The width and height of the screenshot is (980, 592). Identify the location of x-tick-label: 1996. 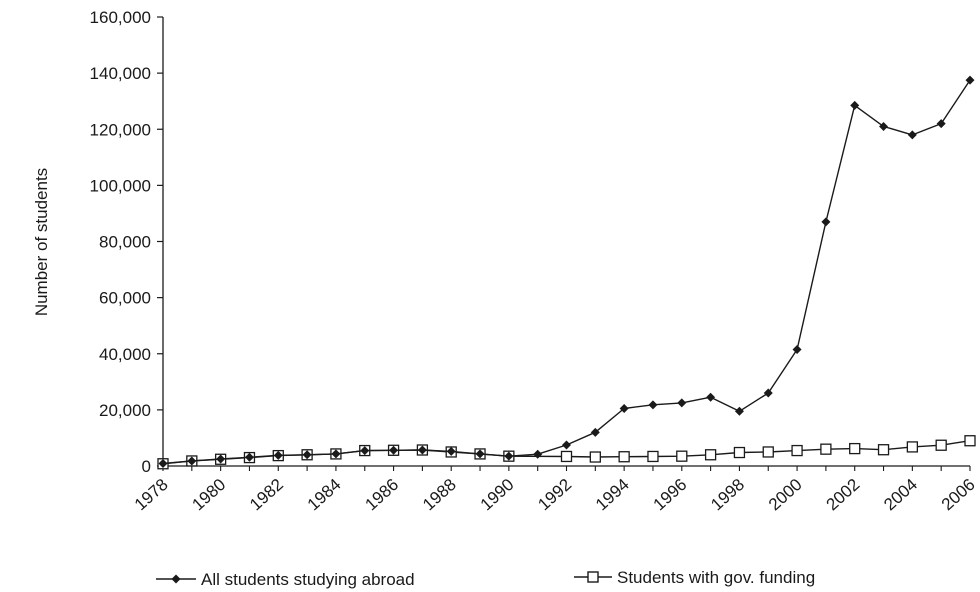
(670, 494).